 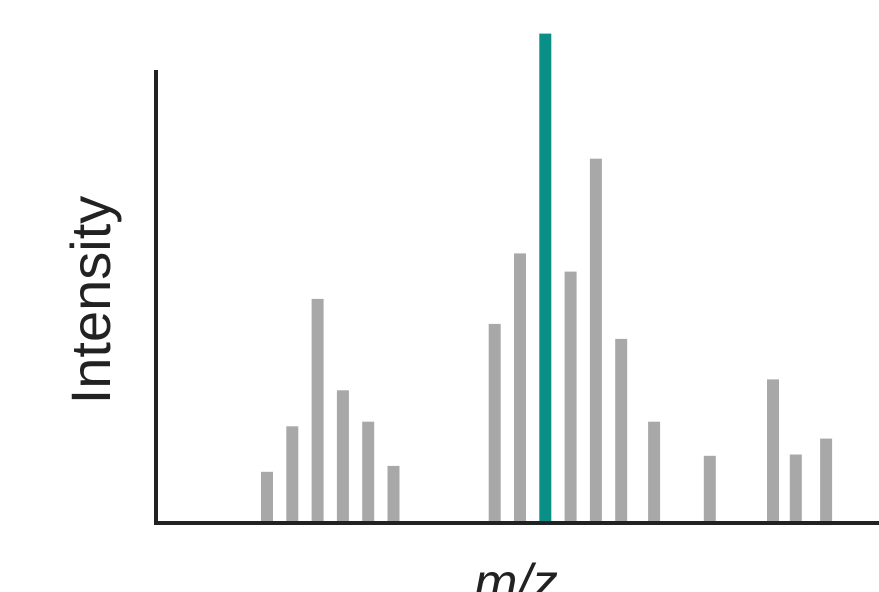 What do you see at coordinates (90, 300) in the screenshot?
I see `y-axis-label: Intensity` at bounding box center [90, 300].